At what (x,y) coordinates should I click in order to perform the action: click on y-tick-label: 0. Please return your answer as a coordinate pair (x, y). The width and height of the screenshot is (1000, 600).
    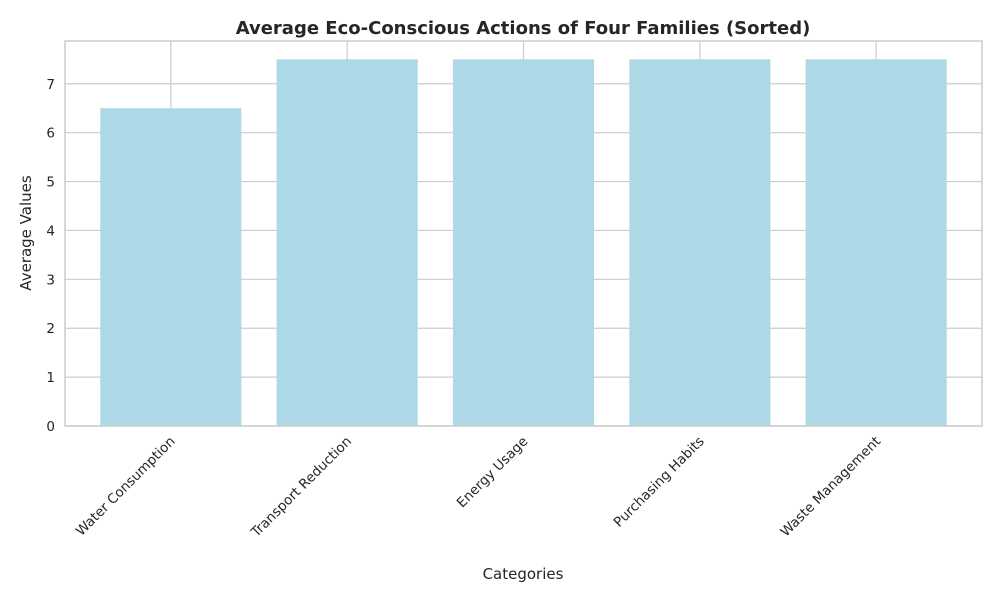
    Looking at the image, I should click on (50, 427).